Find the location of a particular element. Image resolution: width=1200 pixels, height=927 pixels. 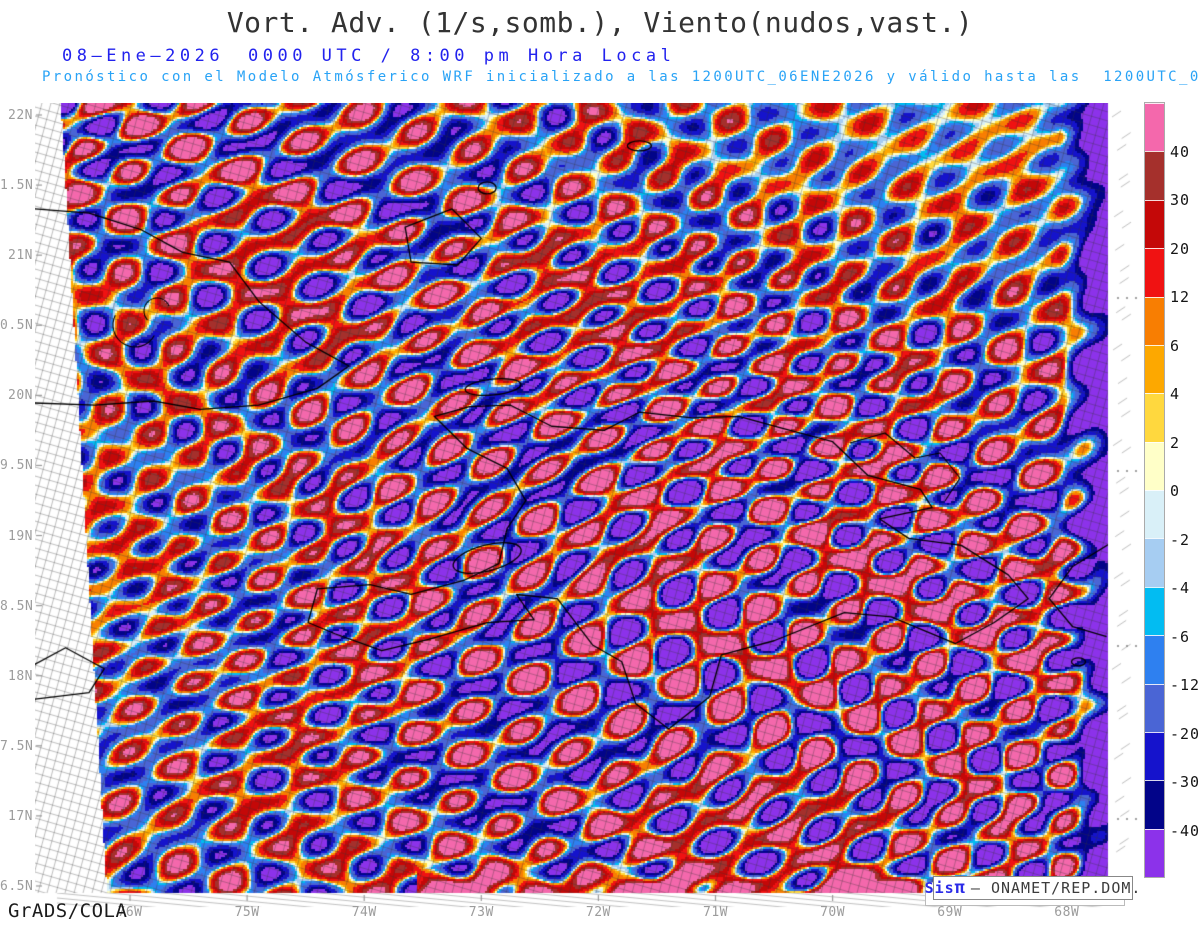

colorbar is located at coordinates (1154, 490).